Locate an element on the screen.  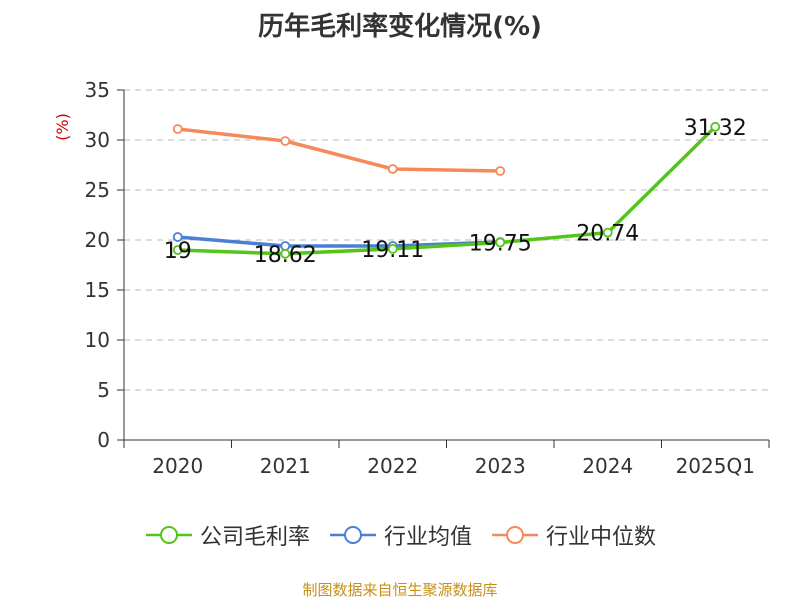
y-tick-label: 0 is located at coordinates (103, 440).